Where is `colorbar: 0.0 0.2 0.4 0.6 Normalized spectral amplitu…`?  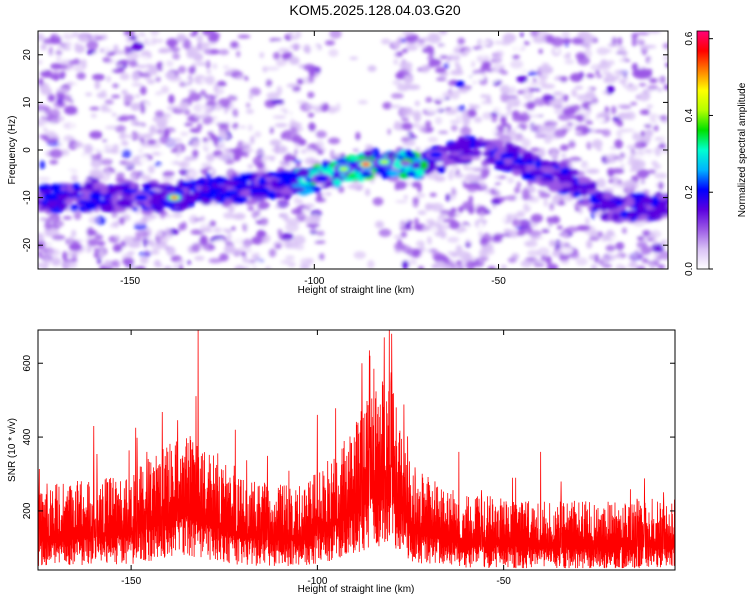 colorbar: 0.0 0.2 0.4 0.6 Normalized spectral amplitu… is located at coordinates (716, 153).